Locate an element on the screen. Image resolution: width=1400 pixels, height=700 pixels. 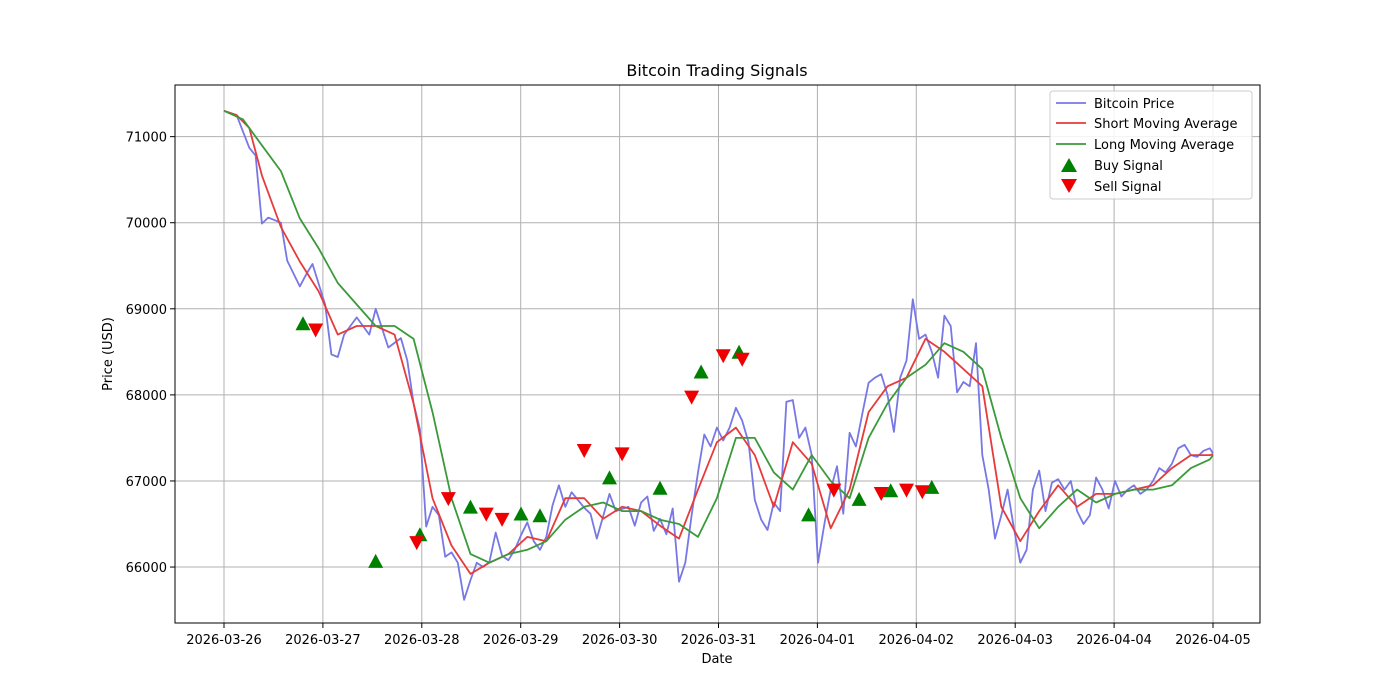
y-tick-label: 71000 is located at coordinates (146, 138).